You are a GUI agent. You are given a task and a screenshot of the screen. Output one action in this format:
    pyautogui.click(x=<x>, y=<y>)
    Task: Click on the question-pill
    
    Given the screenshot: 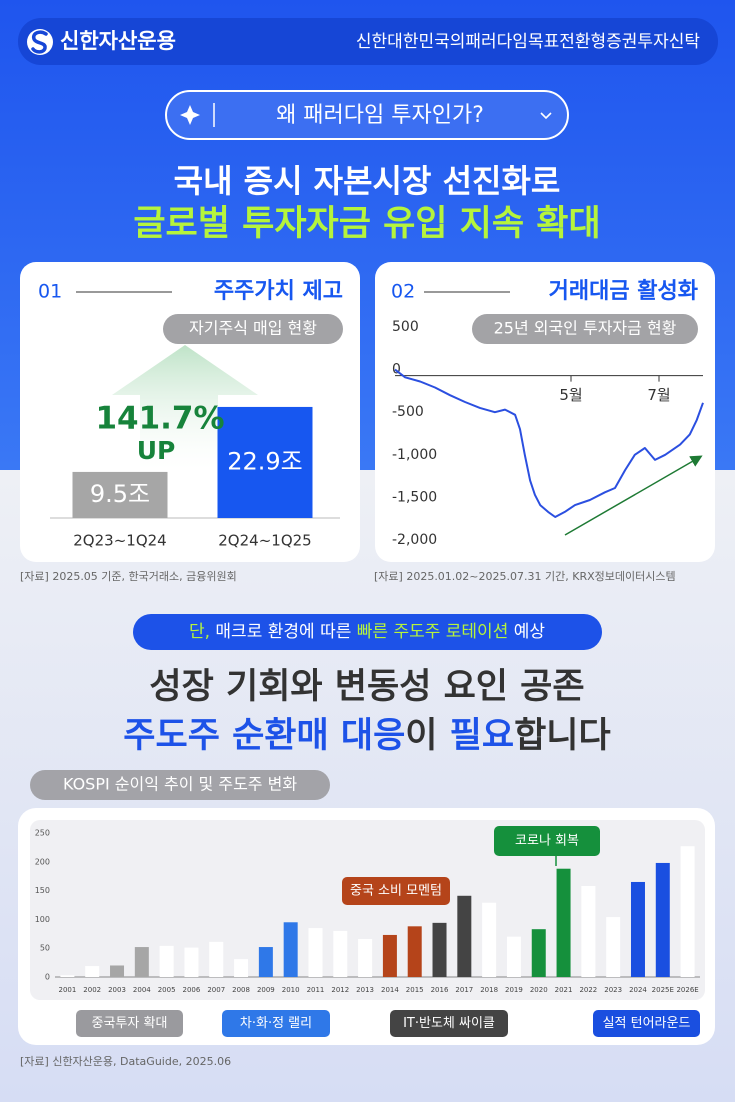 What is the action you would take?
    pyautogui.click(x=367, y=115)
    